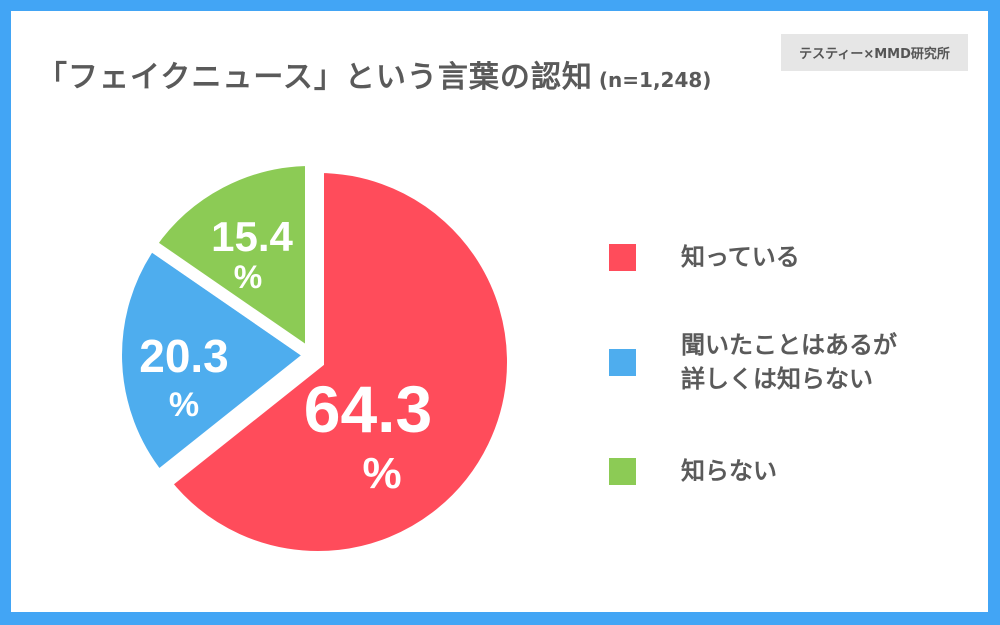  I want to click on legend-swatch-blue, so click(622, 362).